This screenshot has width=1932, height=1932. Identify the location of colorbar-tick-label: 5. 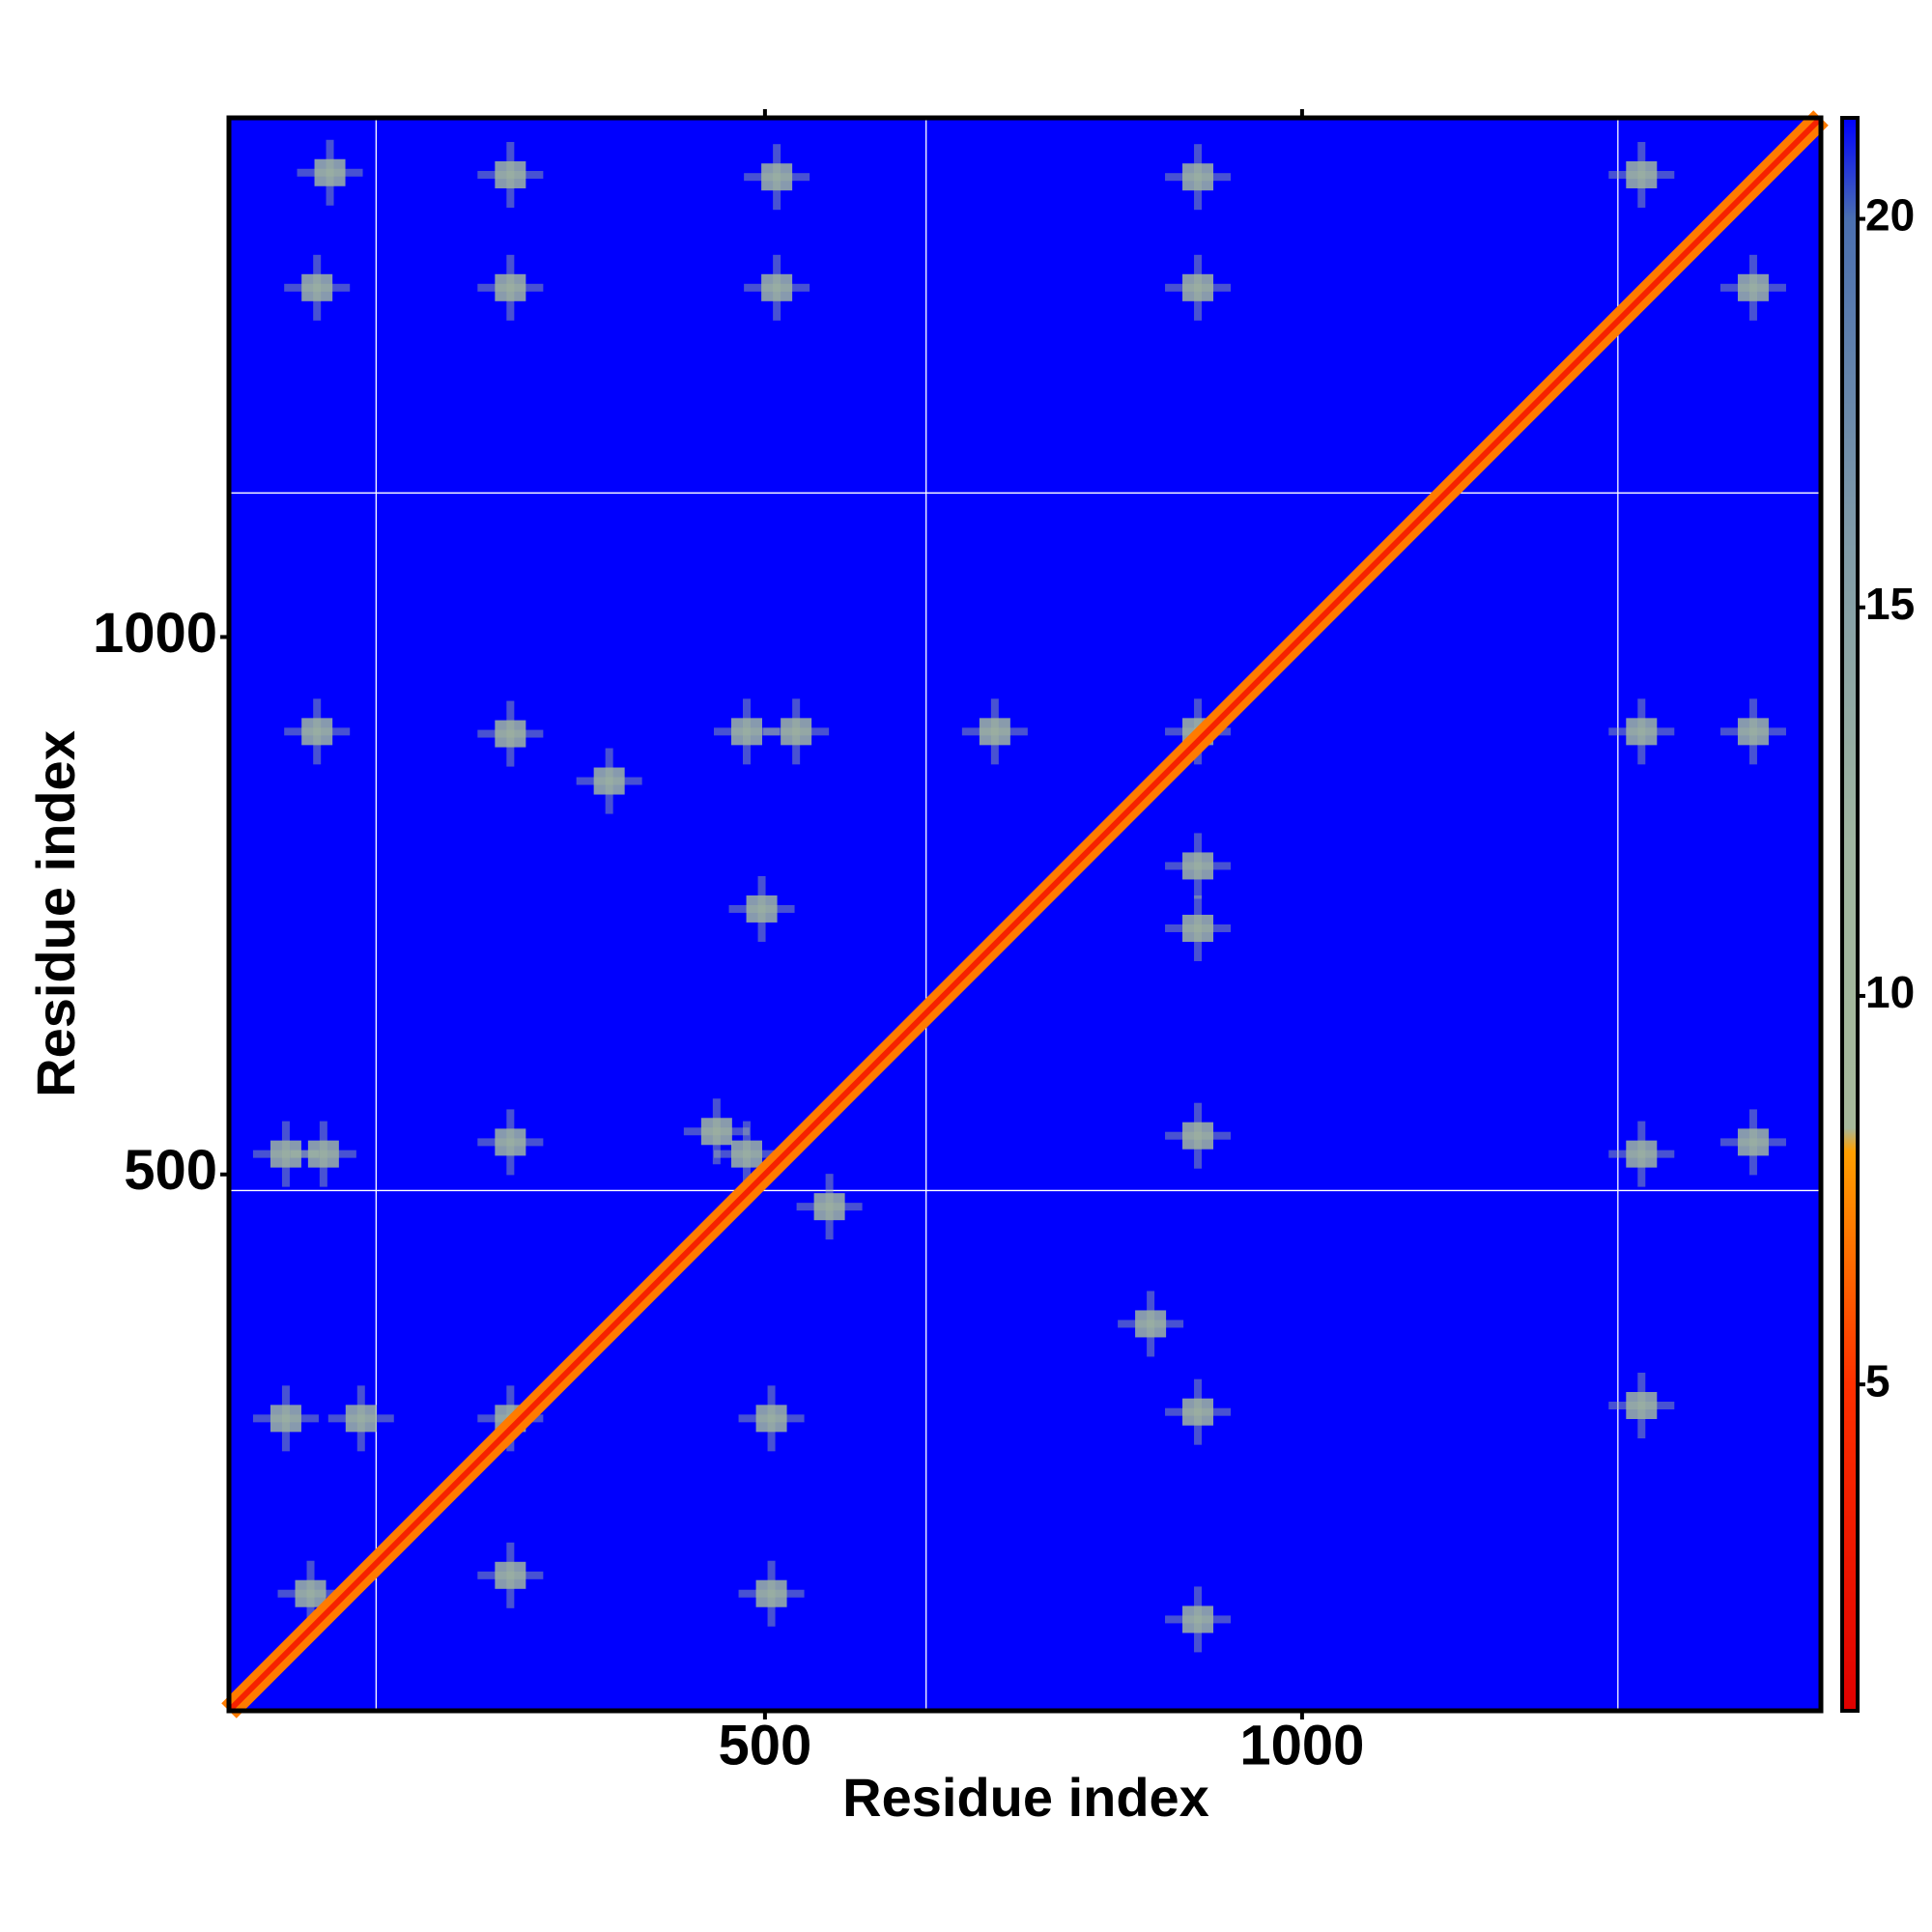
(1877, 1380).